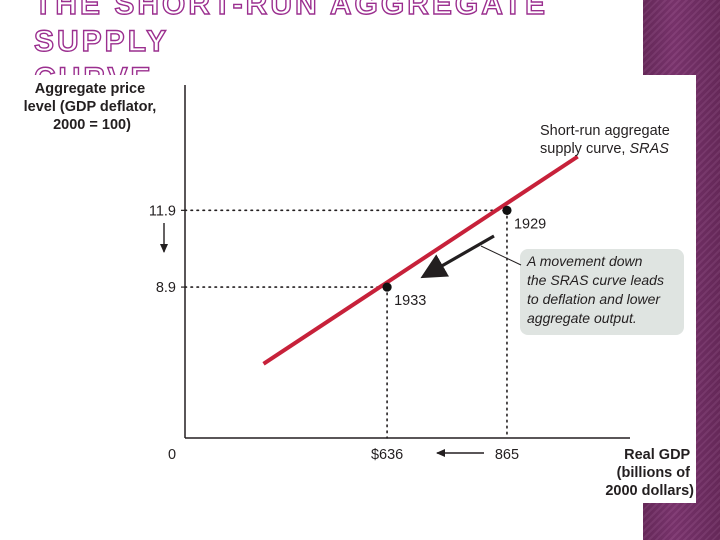 The width and height of the screenshot is (720, 540). What do you see at coordinates (457, 256) in the screenshot?
I see `movement-arrow` at bounding box center [457, 256].